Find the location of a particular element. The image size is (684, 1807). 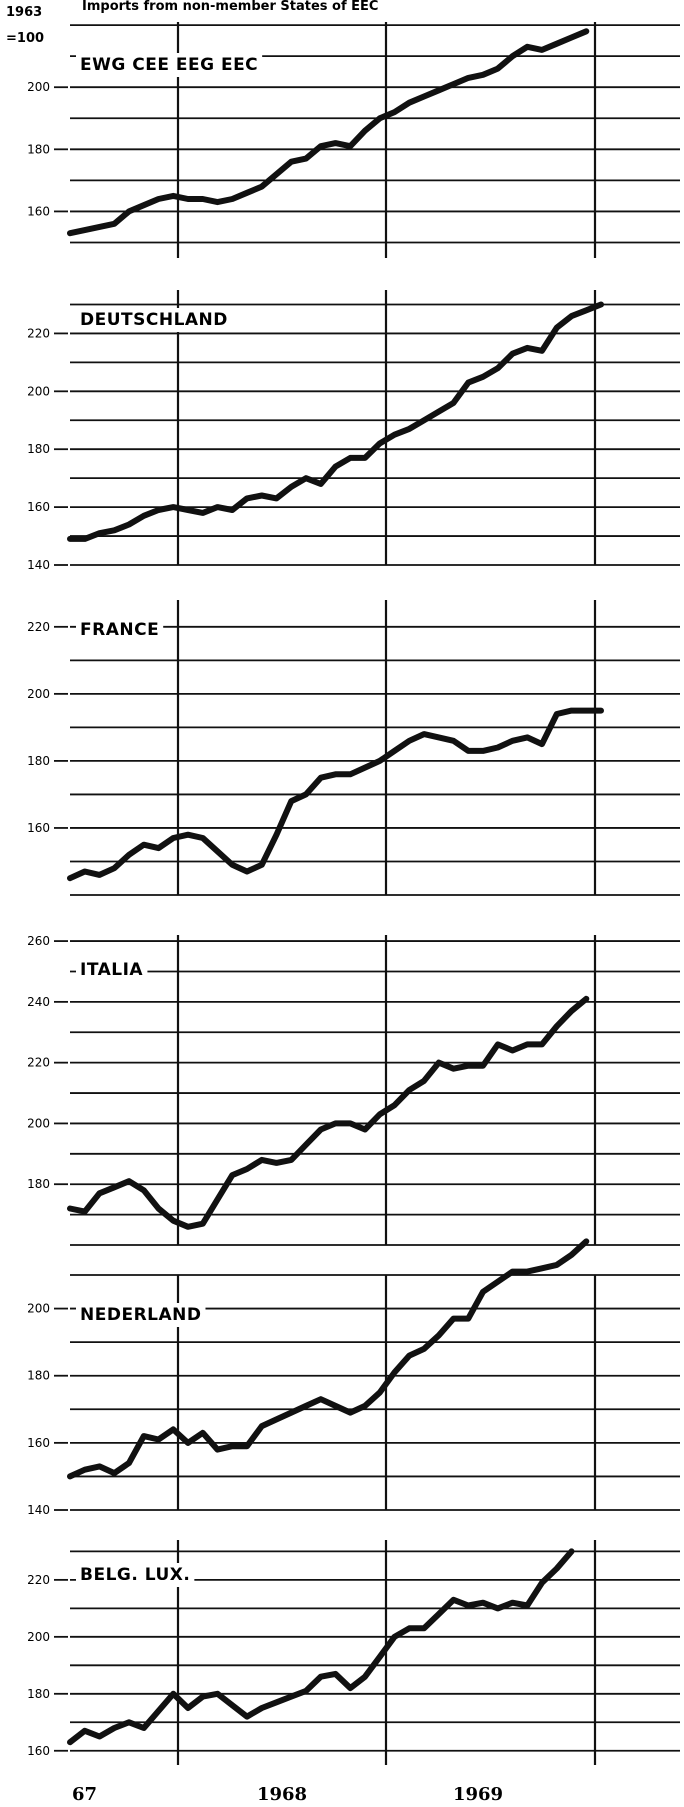

panel-5: 140 160 180 200 NEDERLAND is located at coordinates (353, 1377).